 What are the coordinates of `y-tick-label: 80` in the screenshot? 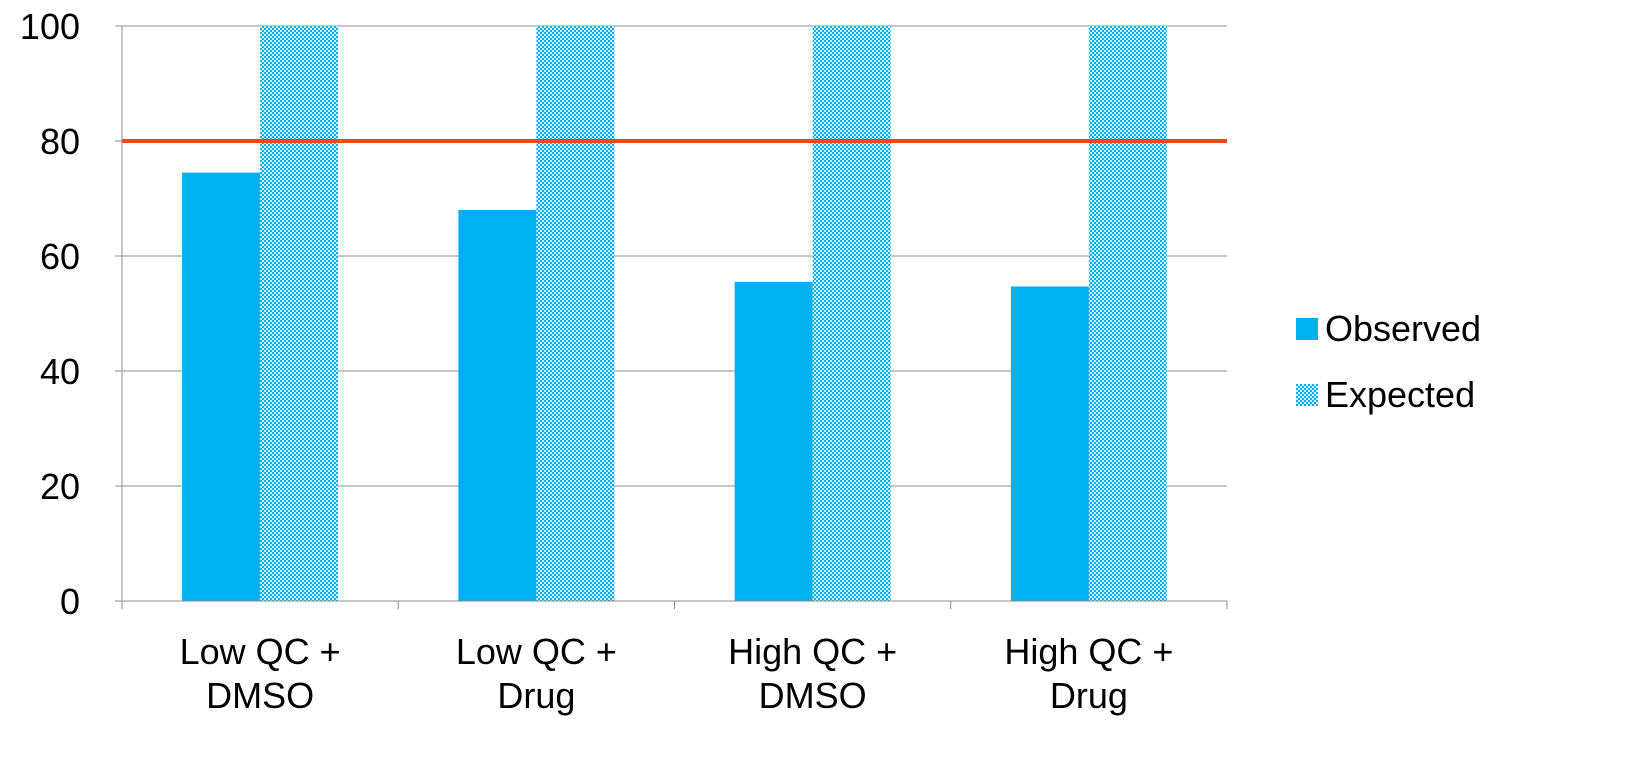 It's located at (60, 141).